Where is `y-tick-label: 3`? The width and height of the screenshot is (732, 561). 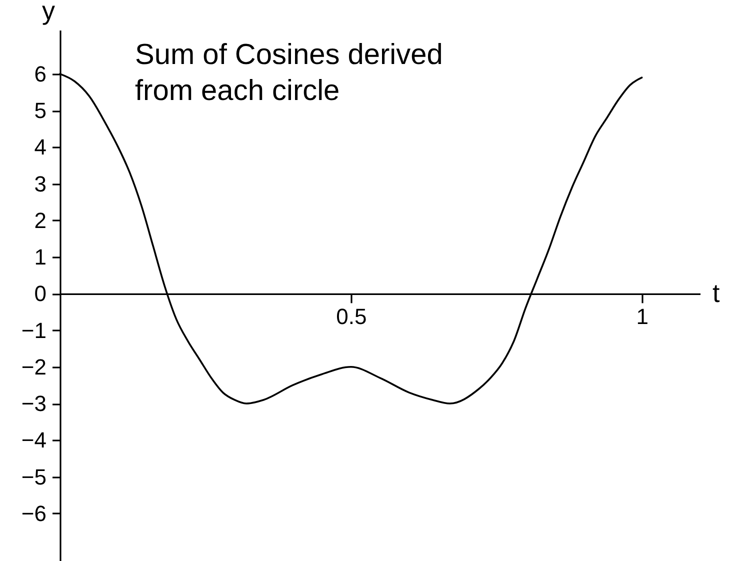
y-tick-label: 3 is located at coordinates (40, 183).